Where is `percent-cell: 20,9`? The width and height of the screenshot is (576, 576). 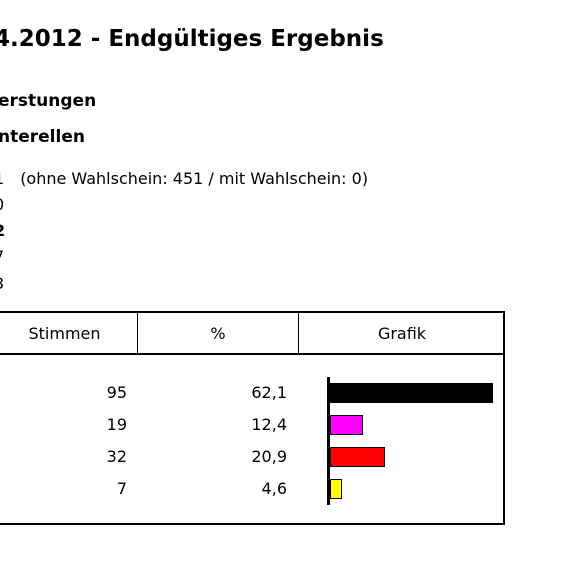
percent-cell: 20,9 is located at coordinates (269, 456).